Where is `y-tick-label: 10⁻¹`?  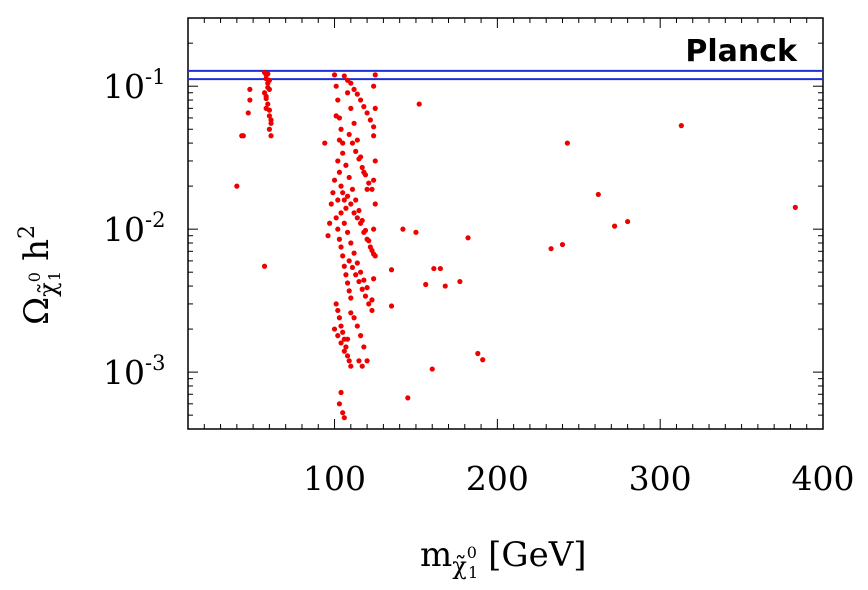 y-tick-label: 10⁻¹ is located at coordinates (134, 85).